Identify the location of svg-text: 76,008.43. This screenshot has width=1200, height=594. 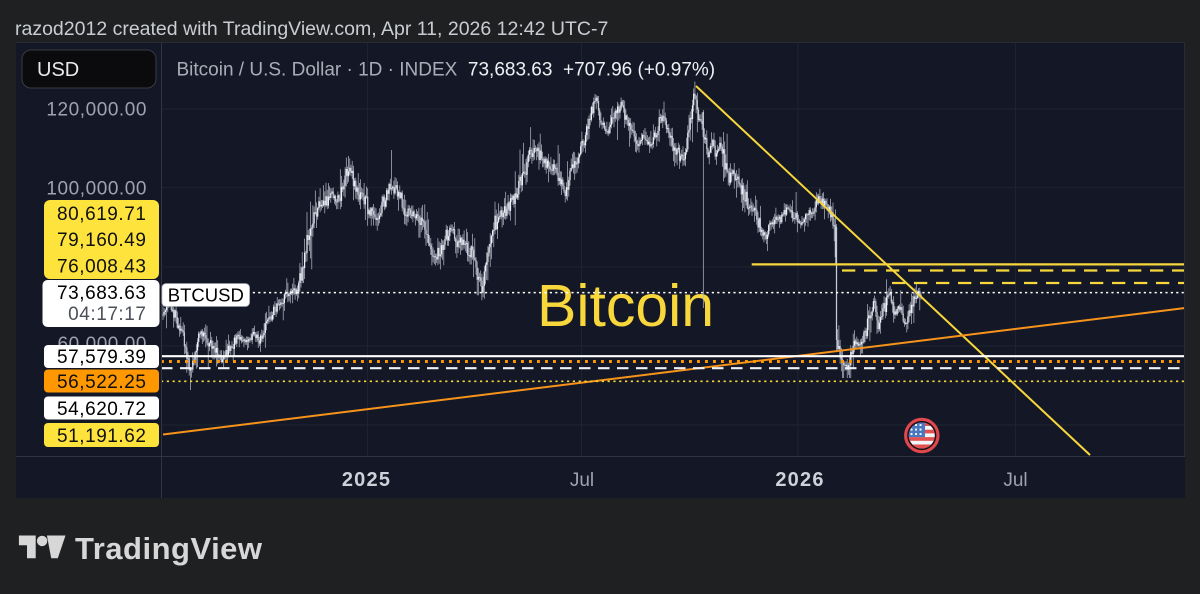
(101, 266).